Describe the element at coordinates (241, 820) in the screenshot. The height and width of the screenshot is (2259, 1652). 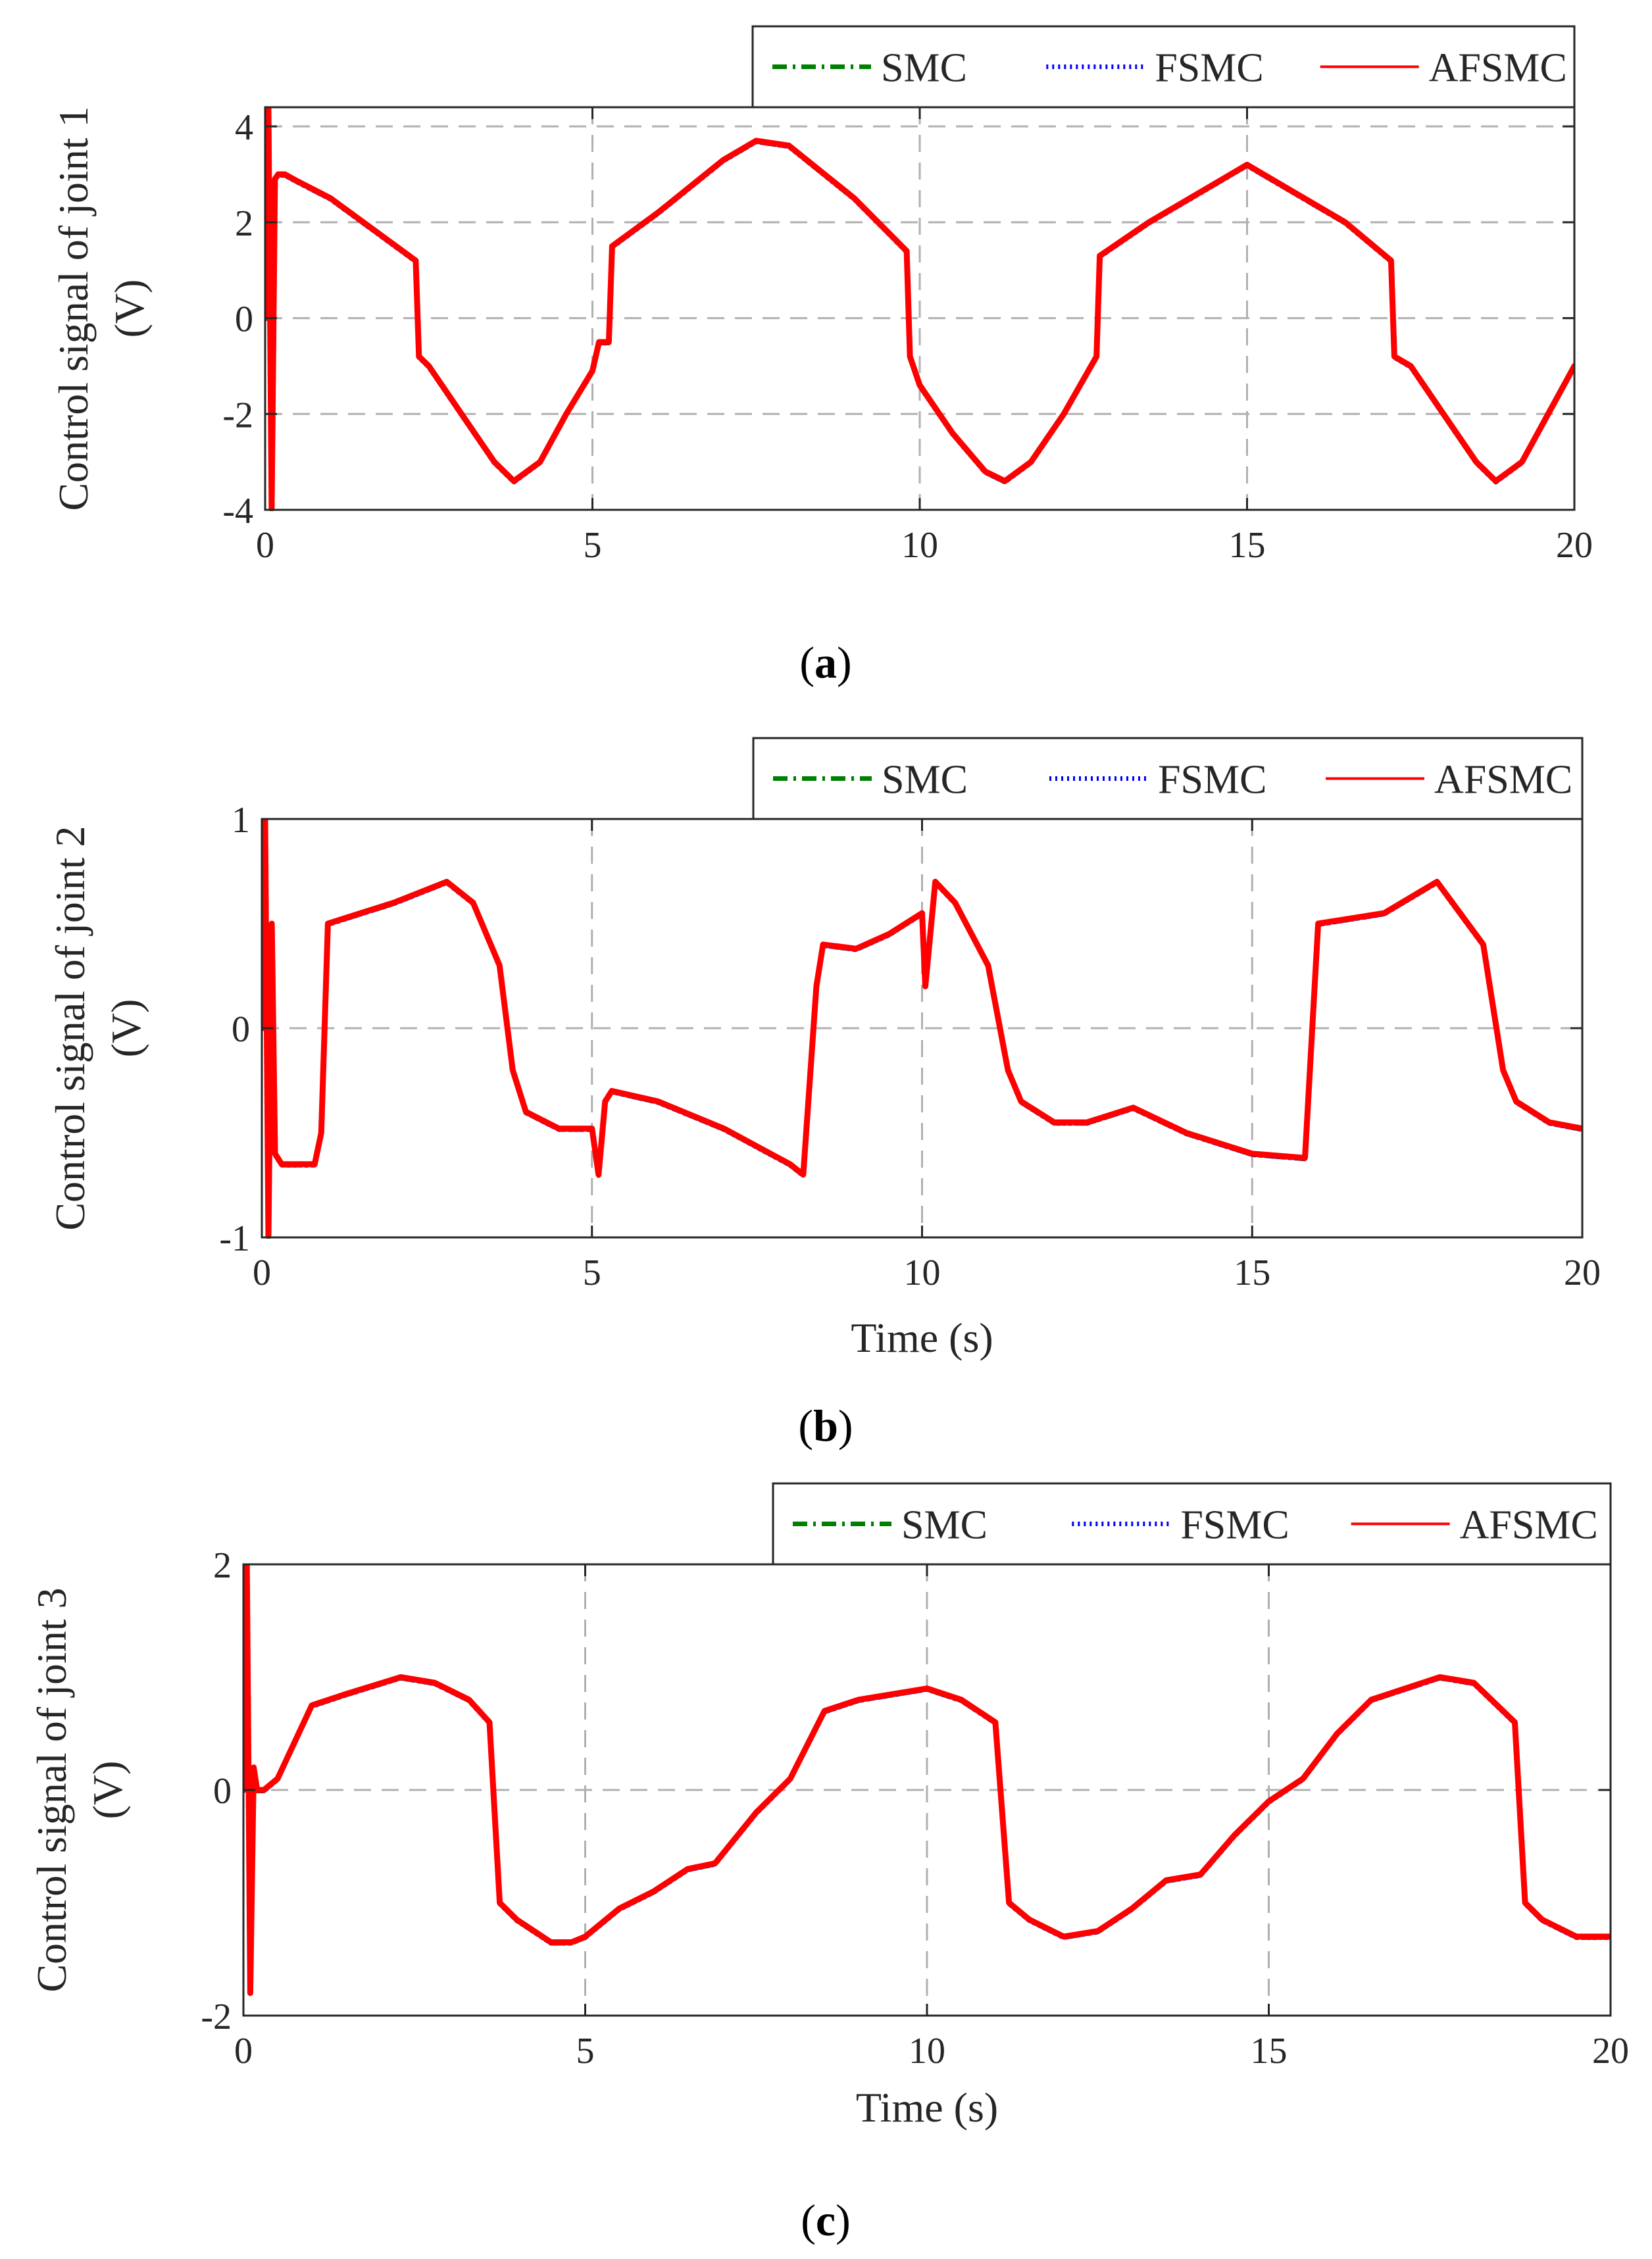
I see `y-tick-label: 1` at that location.